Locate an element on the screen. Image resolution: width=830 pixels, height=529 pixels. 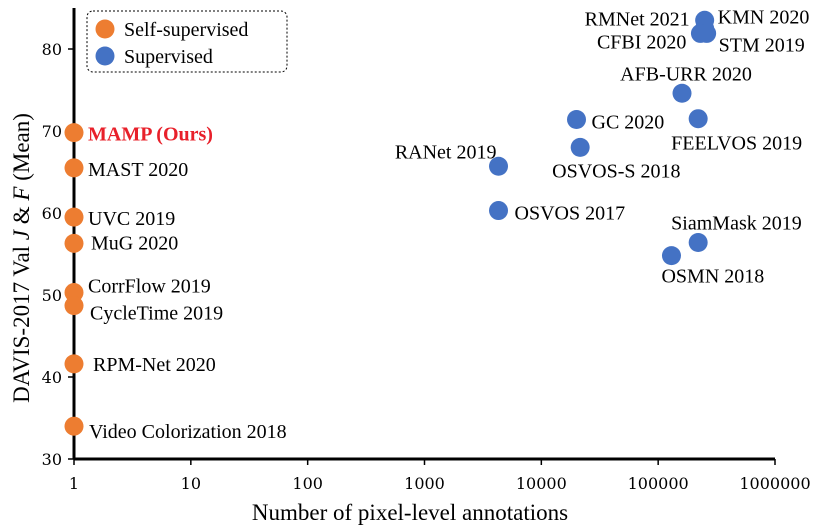
label-cfbi-2020: CFBI 2020 is located at coordinates (641, 42).